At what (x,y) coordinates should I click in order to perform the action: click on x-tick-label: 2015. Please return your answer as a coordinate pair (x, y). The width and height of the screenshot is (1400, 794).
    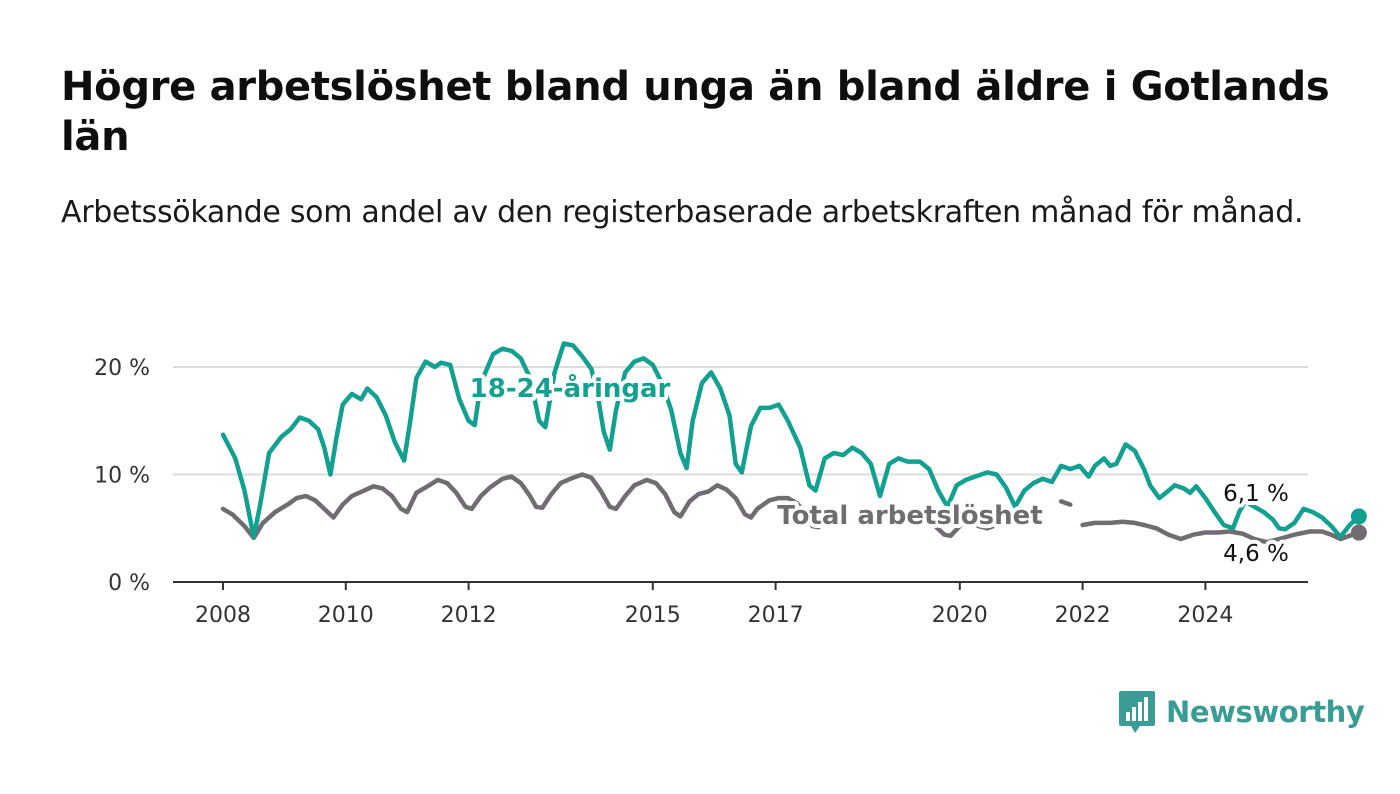
    Looking at the image, I should click on (653, 615).